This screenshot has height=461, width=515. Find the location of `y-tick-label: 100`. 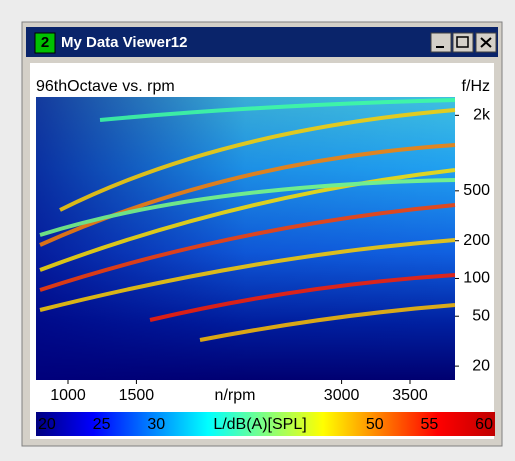

y-tick-label: 100 is located at coordinates (476, 278).